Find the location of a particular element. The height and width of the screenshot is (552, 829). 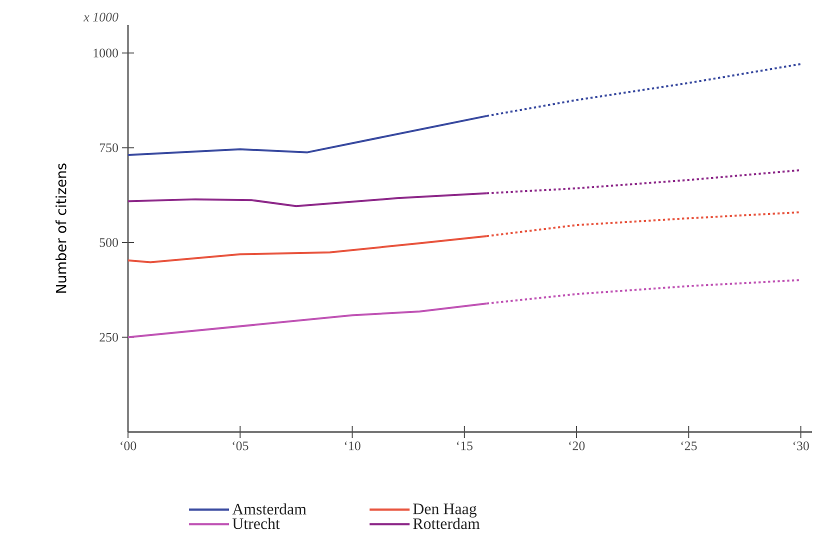

legend-label: Utrecht is located at coordinates (256, 524).